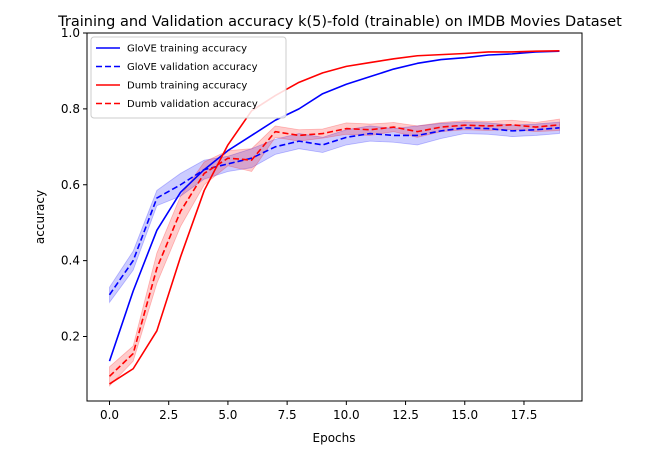 This screenshot has width=665, height=455. I want to click on y-tick-label: 0.8, so click(70, 109).